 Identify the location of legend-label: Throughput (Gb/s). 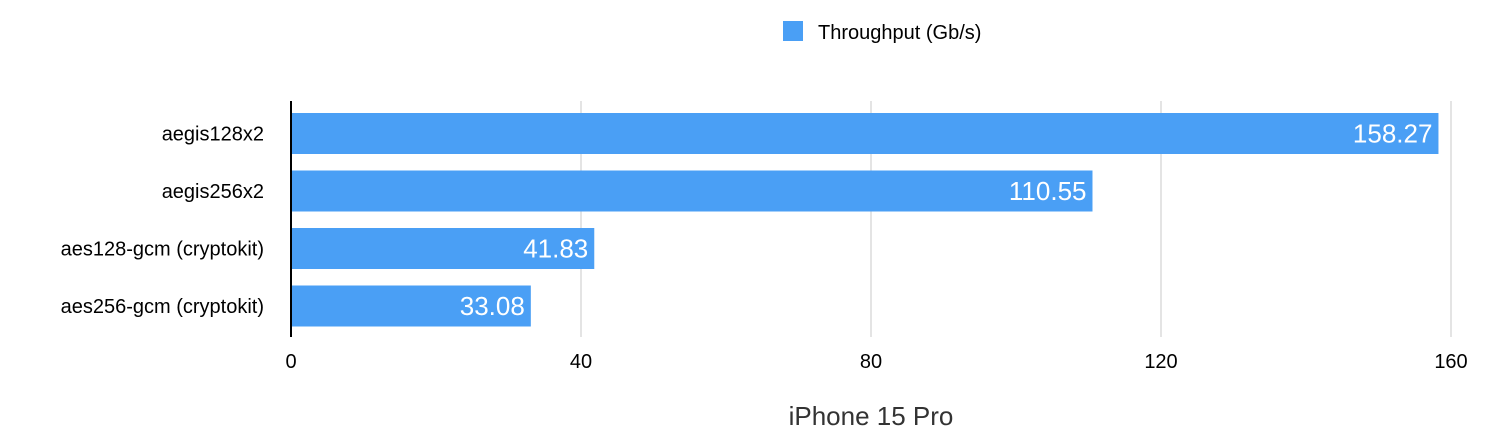
(899, 33).